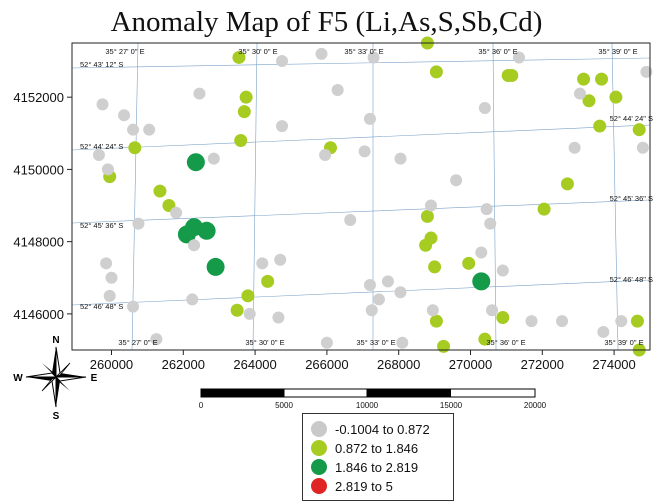 The width and height of the screenshot is (653, 502). What do you see at coordinates (326, 364) in the screenshot?
I see `x-tick-label: 266000` at bounding box center [326, 364].